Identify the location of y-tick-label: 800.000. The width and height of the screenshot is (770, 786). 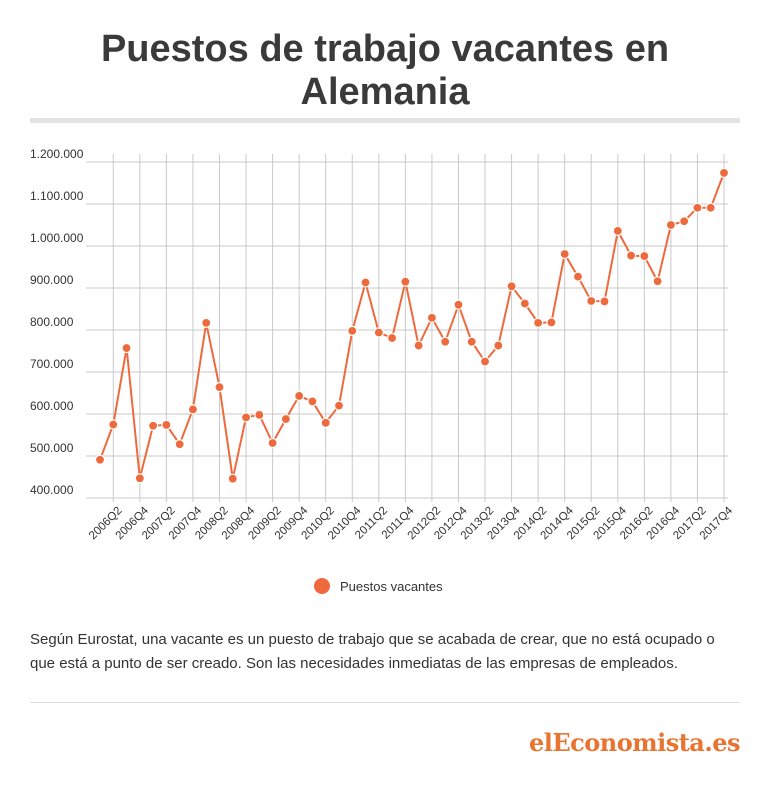
(52, 322).